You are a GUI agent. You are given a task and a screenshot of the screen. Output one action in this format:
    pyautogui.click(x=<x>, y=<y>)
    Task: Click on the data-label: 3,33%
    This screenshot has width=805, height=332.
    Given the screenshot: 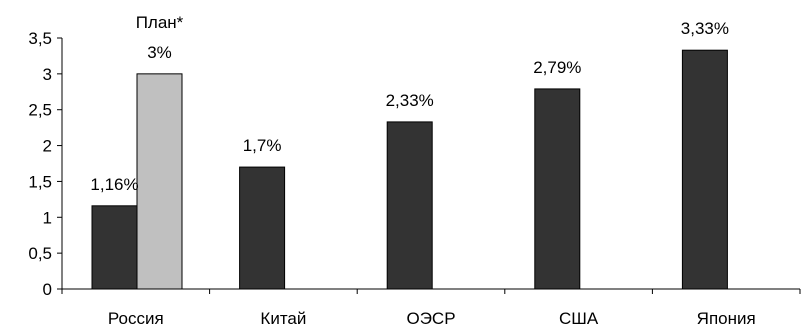 What is the action you would take?
    pyautogui.click(x=705, y=28)
    